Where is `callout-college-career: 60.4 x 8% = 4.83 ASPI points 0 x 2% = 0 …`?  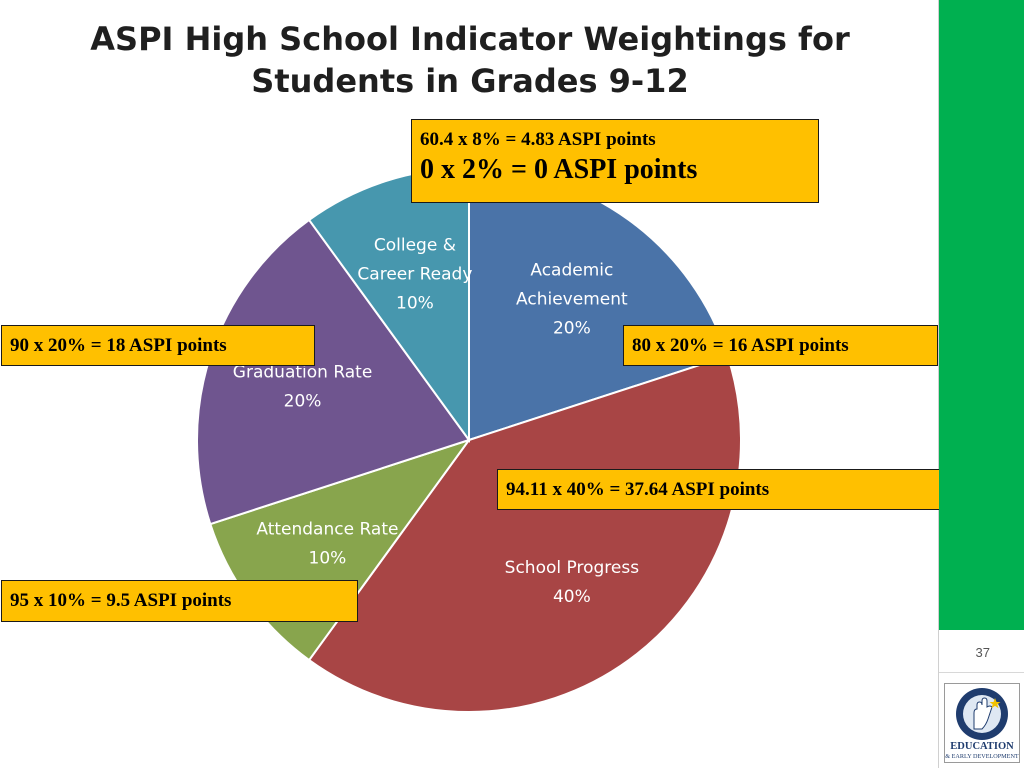
callout-college-career: 60.4 x 8% = 4.83 ASPI points 0 x 2% = 0 … is located at coordinates (615, 161).